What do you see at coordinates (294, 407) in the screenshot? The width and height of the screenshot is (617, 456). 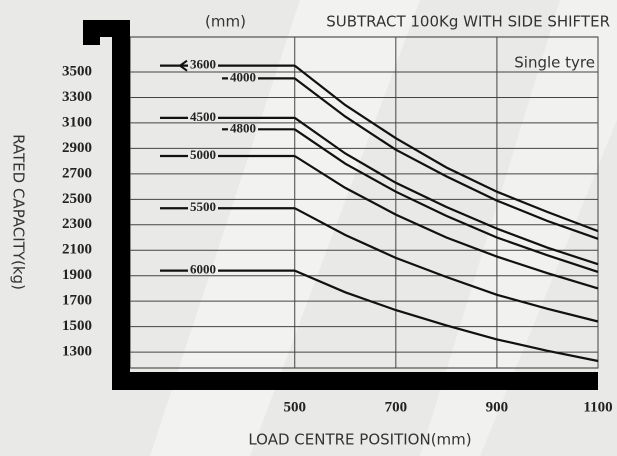 I see `x-tick-label: 500` at bounding box center [294, 407].